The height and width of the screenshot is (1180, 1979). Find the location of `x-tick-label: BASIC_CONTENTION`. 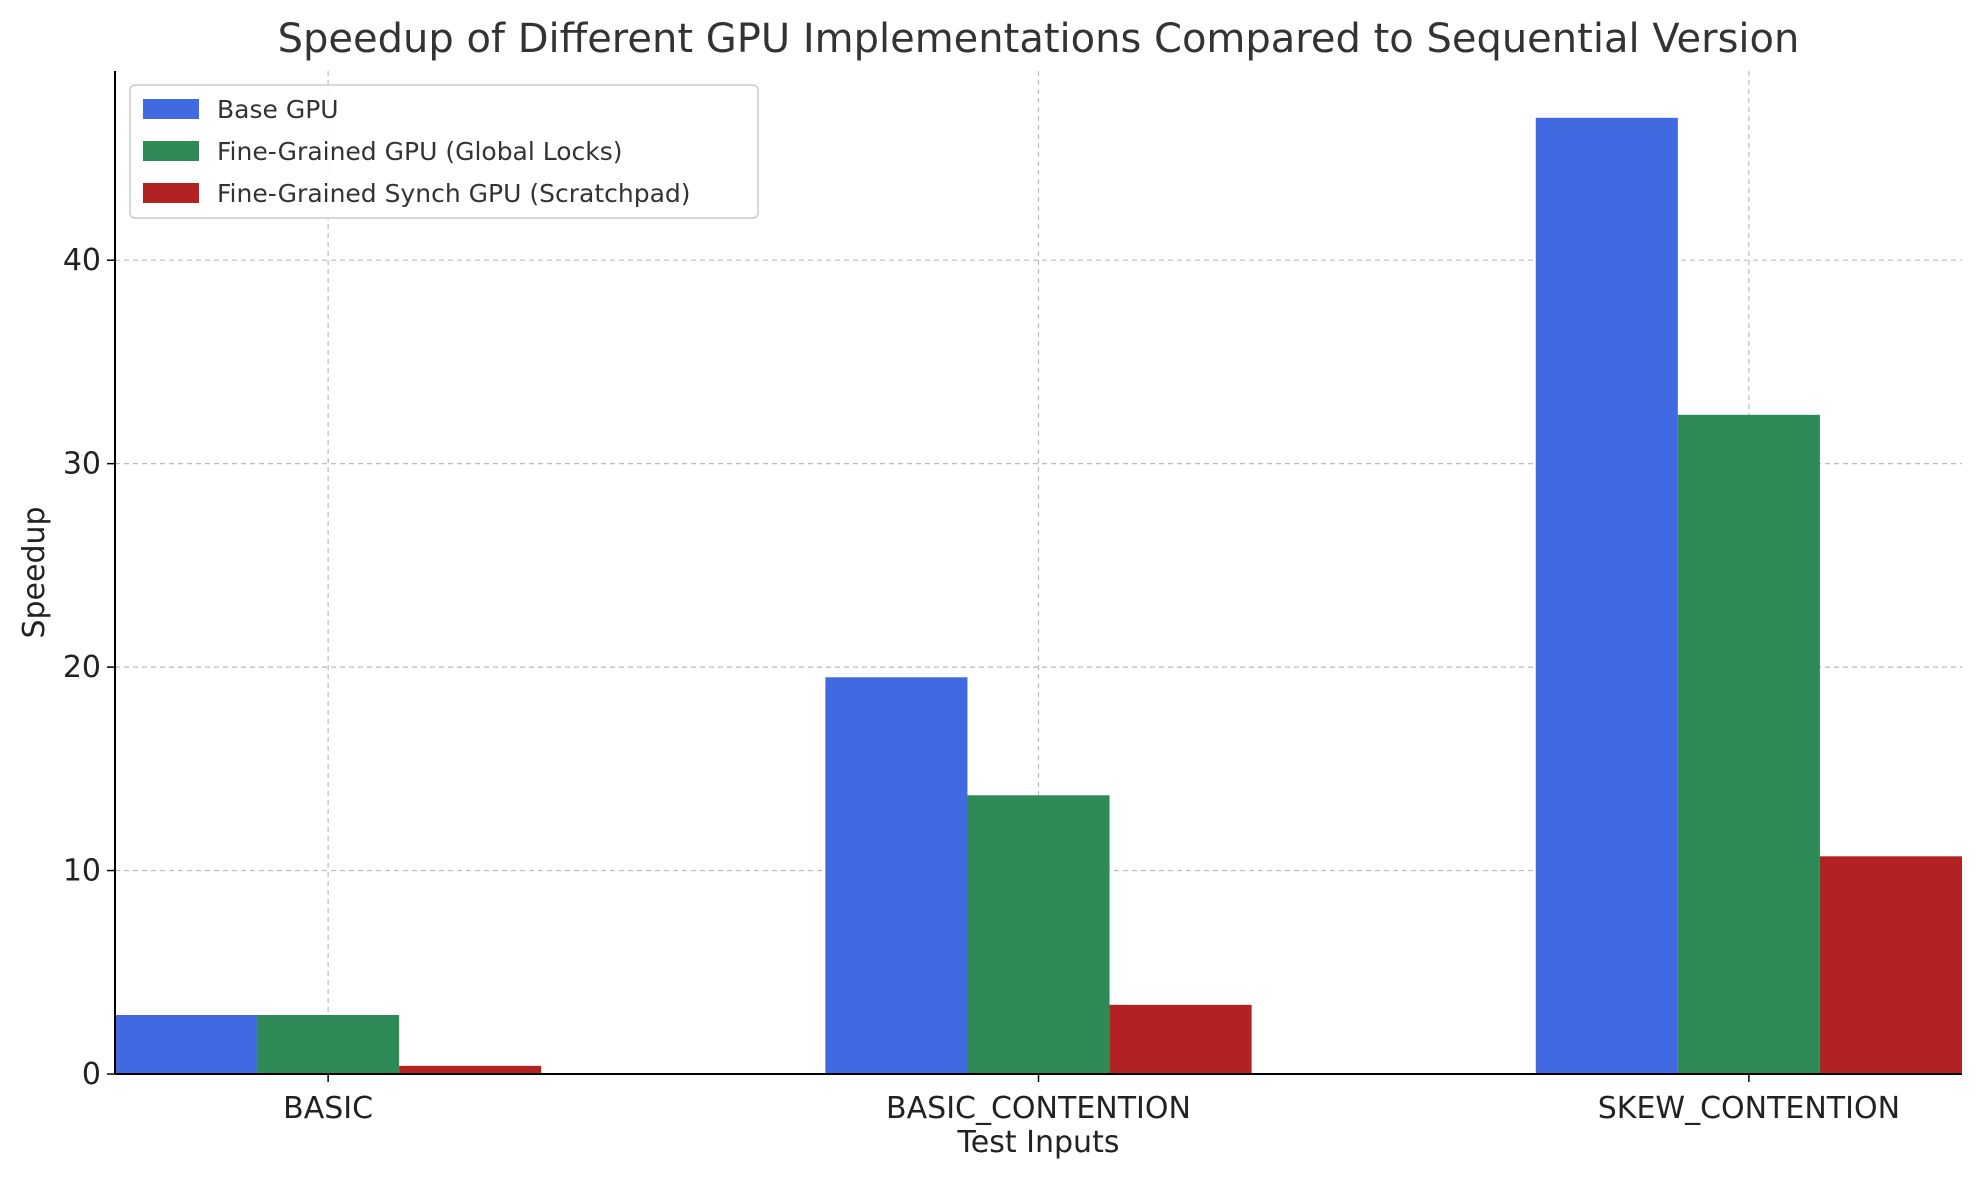

x-tick-label: BASIC_CONTENTION is located at coordinates (1038, 1108).